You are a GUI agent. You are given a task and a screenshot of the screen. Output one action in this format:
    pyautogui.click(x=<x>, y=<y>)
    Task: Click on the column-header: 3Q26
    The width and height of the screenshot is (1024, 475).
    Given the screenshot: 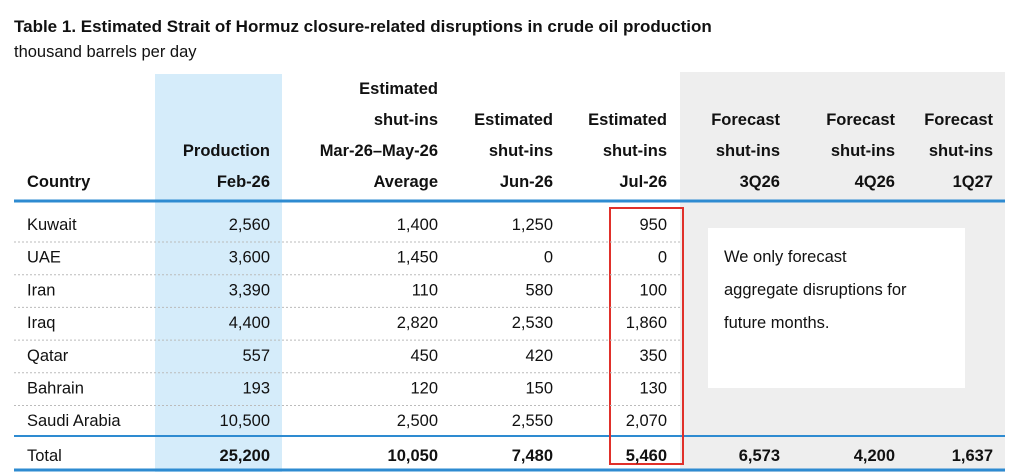 What is the action you would take?
    pyautogui.click(x=760, y=182)
    